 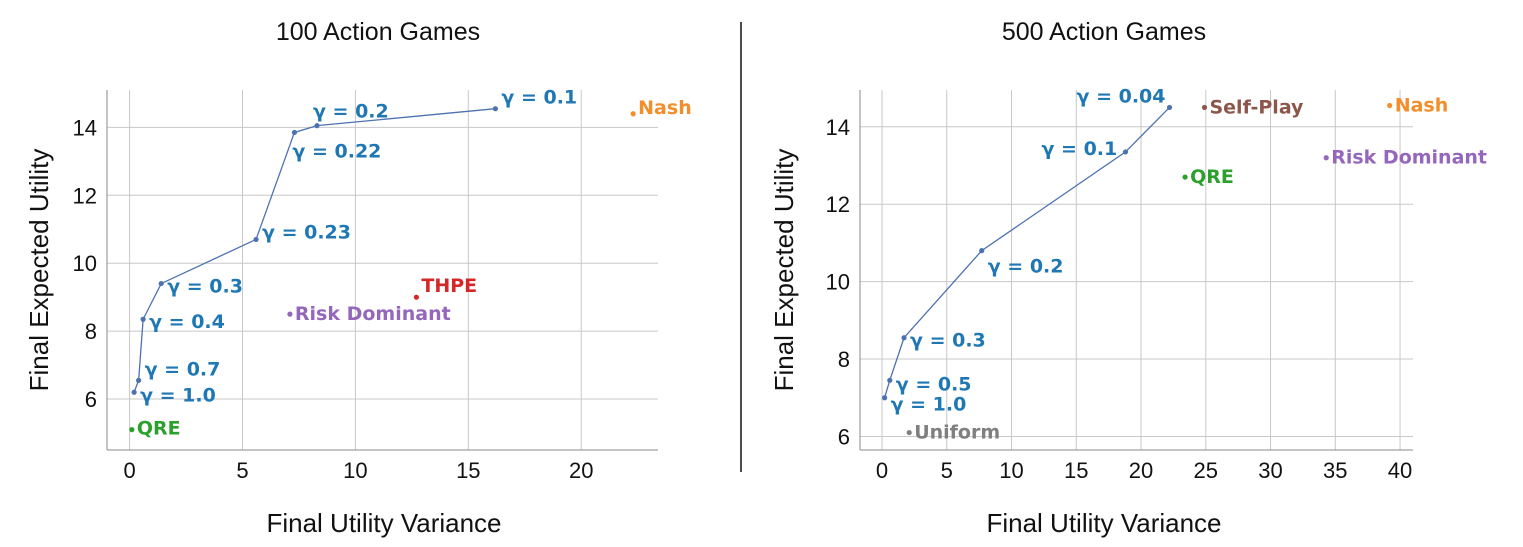 What do you see at coordinates (306, 232) in the screenshot?
I see `frontier-point-label: γ = 0.23` at bounding box center [306, 232].